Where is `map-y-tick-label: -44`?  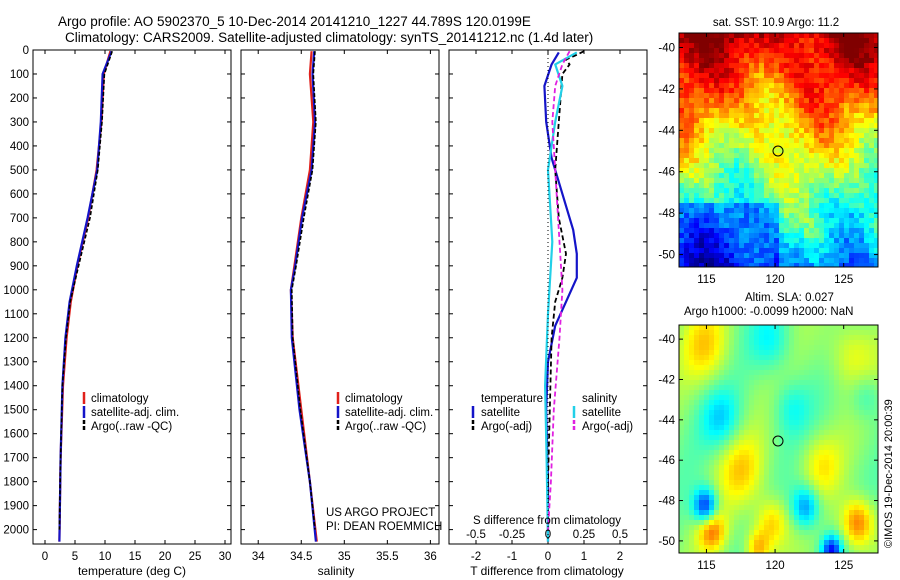
map-y-tick-label: -44 is located at coordinates (666, 421).